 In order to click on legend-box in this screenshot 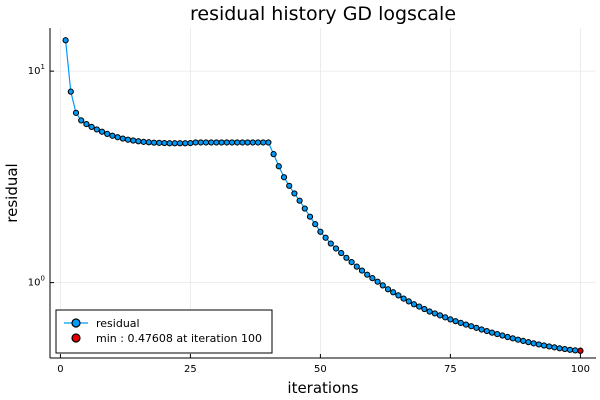, I will do `click(164, 331)`.